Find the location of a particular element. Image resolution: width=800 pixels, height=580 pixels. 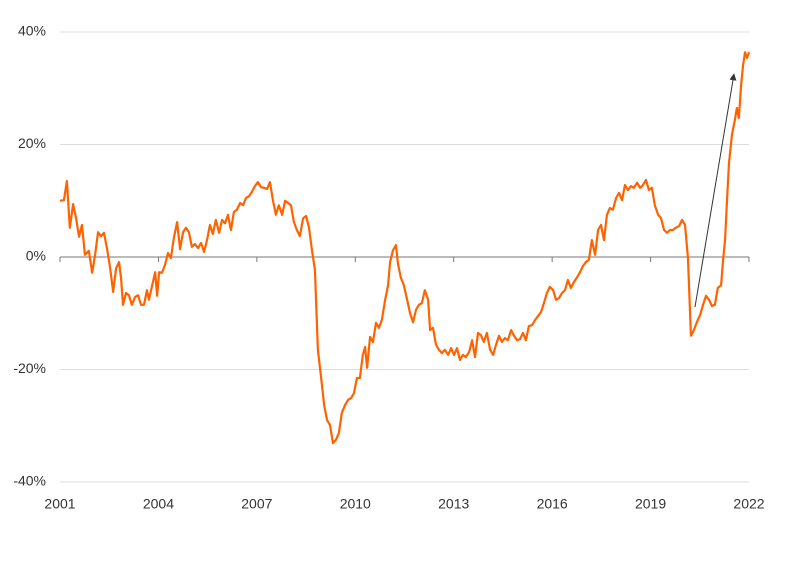

x-tick-label: 2019 is located at coordinates (650, 504).